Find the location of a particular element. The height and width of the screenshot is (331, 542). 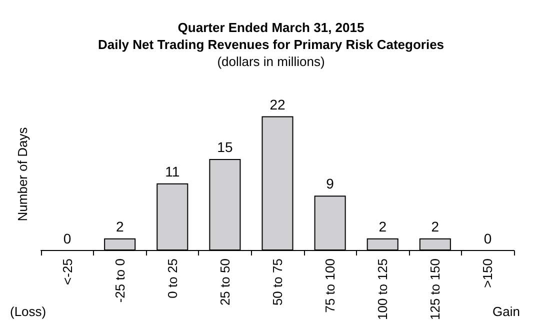

text: Gain is located at coordinates (506, 311).